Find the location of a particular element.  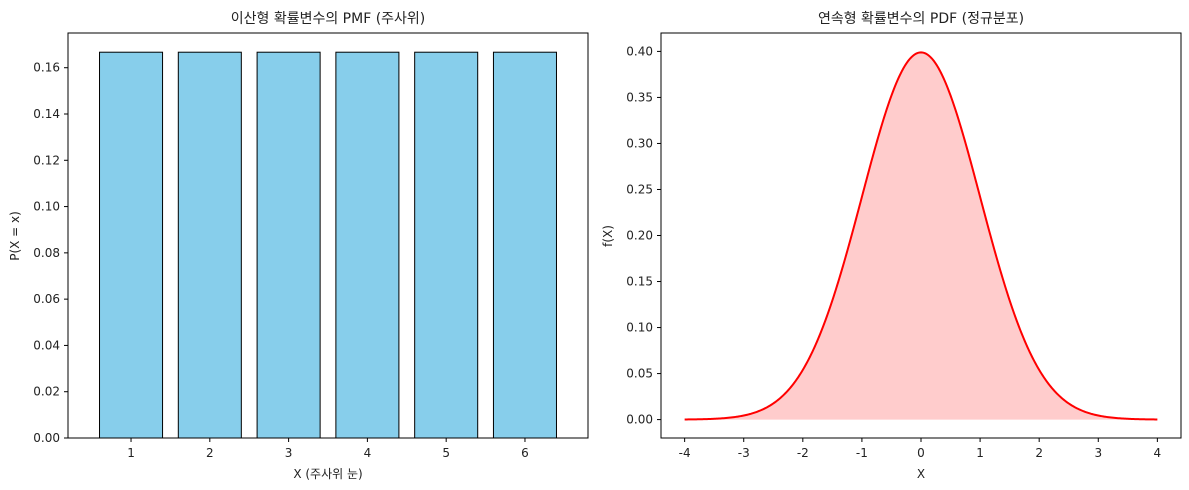

pdf-y-tick-label: 0.05 is located at coordinates (639, 374).